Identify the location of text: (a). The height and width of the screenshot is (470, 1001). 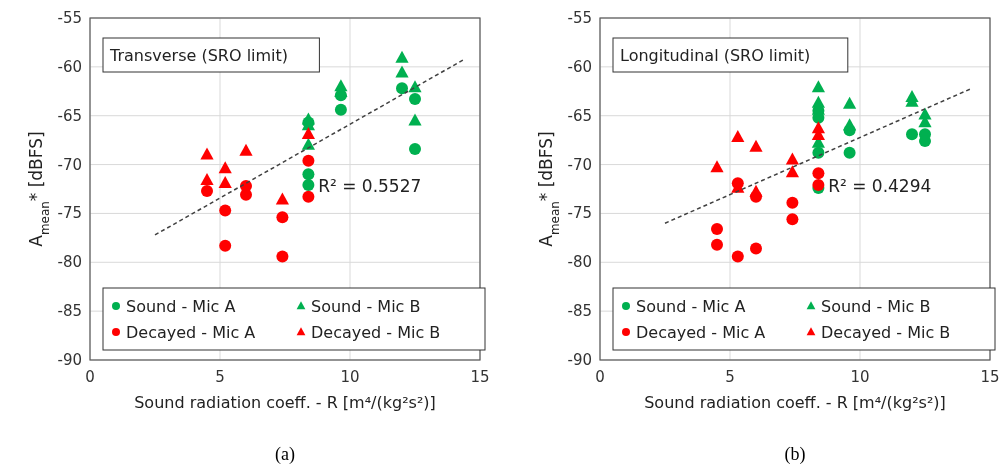
(285, 454).